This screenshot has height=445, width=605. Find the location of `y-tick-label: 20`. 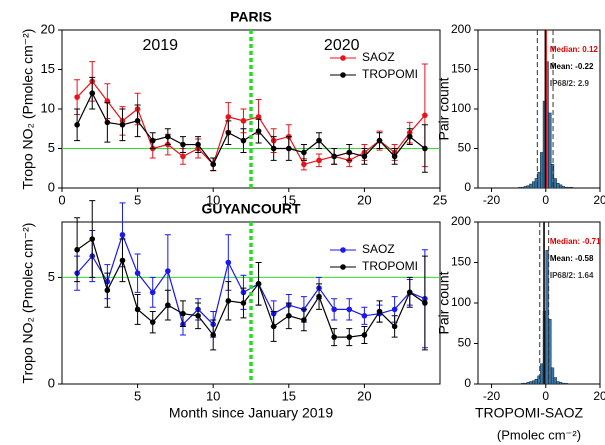

y-tick-label: 20 is located at coordinates (48, 28).